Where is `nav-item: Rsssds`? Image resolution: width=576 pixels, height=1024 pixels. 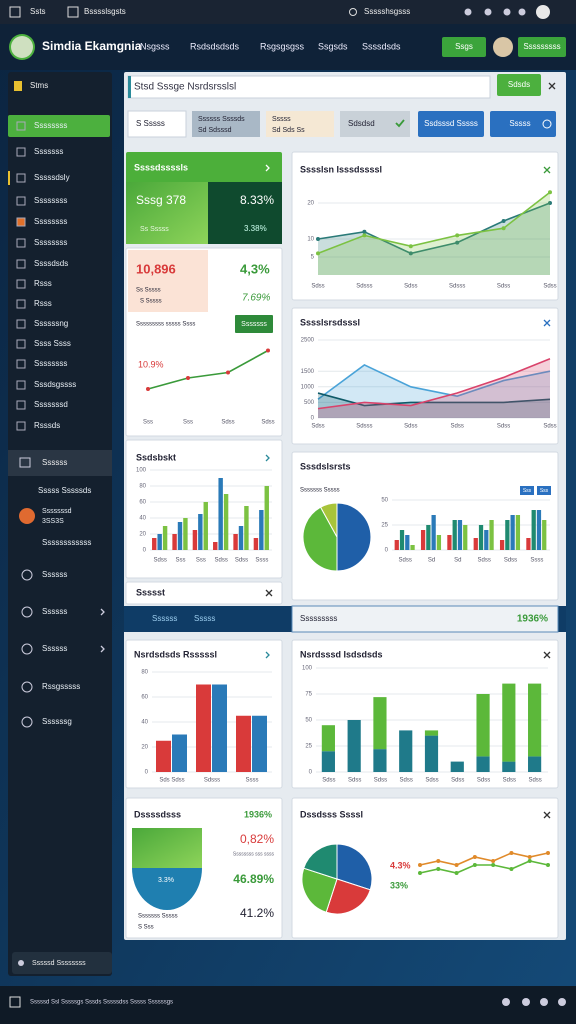 nav-item: Rsssds is located at coordinates (47, 425).